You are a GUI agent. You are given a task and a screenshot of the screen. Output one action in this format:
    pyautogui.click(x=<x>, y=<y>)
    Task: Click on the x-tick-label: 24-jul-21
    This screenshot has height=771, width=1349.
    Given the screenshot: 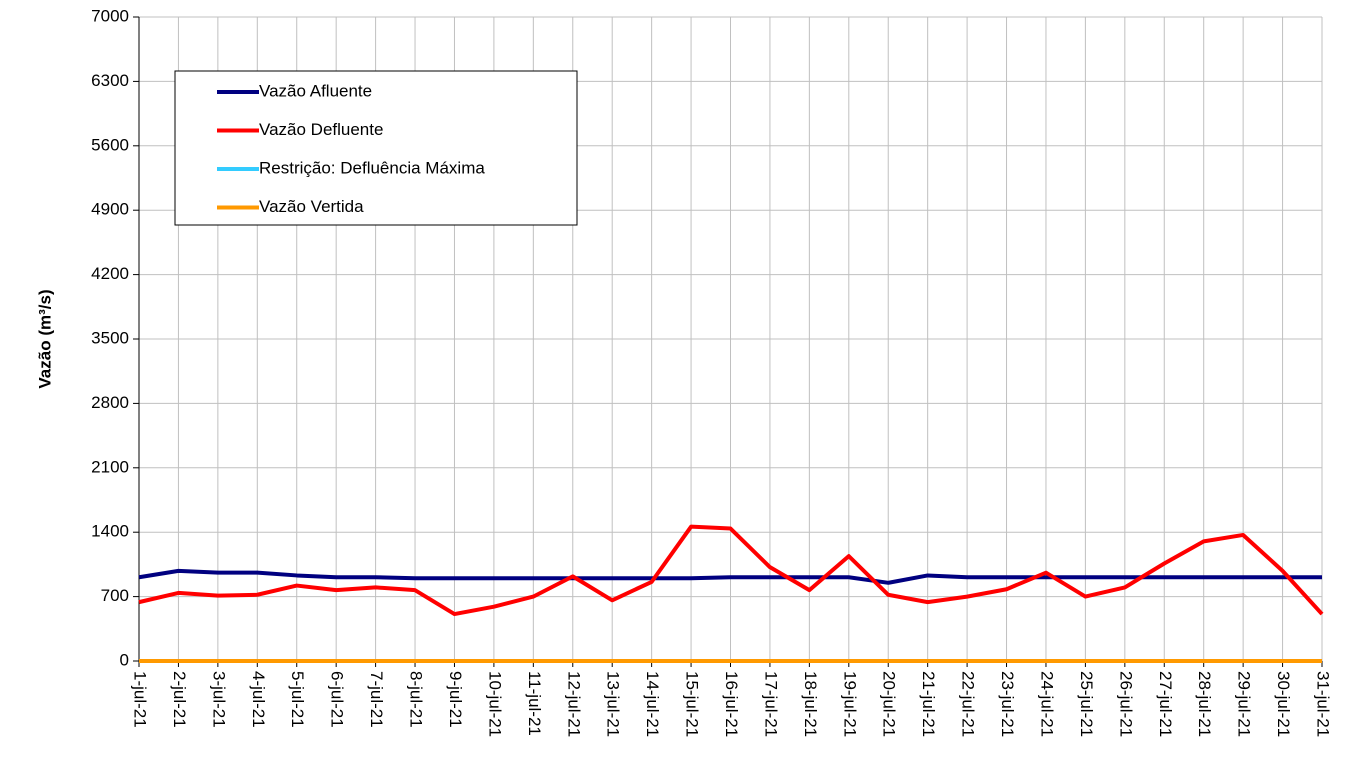 What is the action you would take?
    pyautogui.click(x=1046, y=704)
    